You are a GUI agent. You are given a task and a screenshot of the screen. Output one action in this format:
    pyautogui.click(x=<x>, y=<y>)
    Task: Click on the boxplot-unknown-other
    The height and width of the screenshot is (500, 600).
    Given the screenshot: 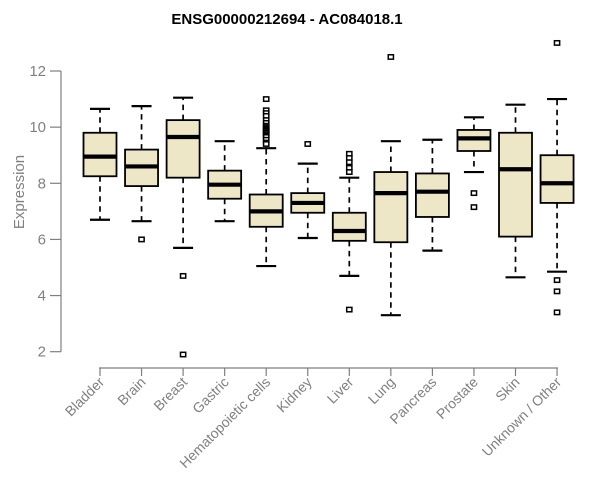 What is the action you would take?
    pyautogui.click(x=557, y=177)
    